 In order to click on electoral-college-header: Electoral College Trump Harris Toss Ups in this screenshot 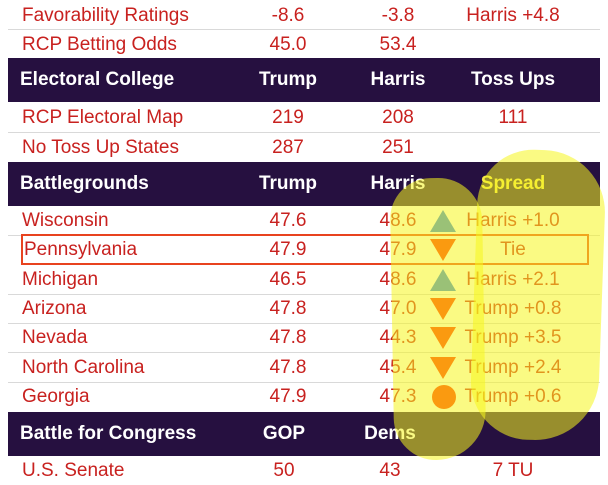, I will do `click(304, 80)`.